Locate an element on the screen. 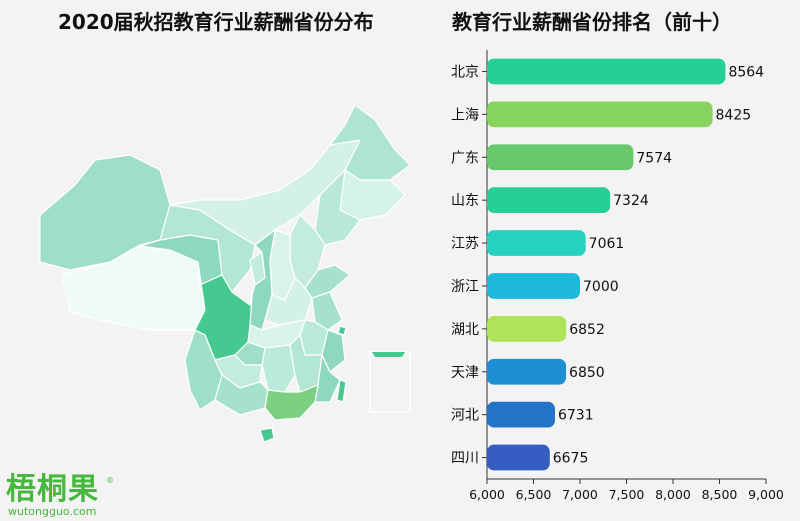 This screenshot has width=800, height=521. x-tick-label: 9,000 is located at coordinates (766, 494).